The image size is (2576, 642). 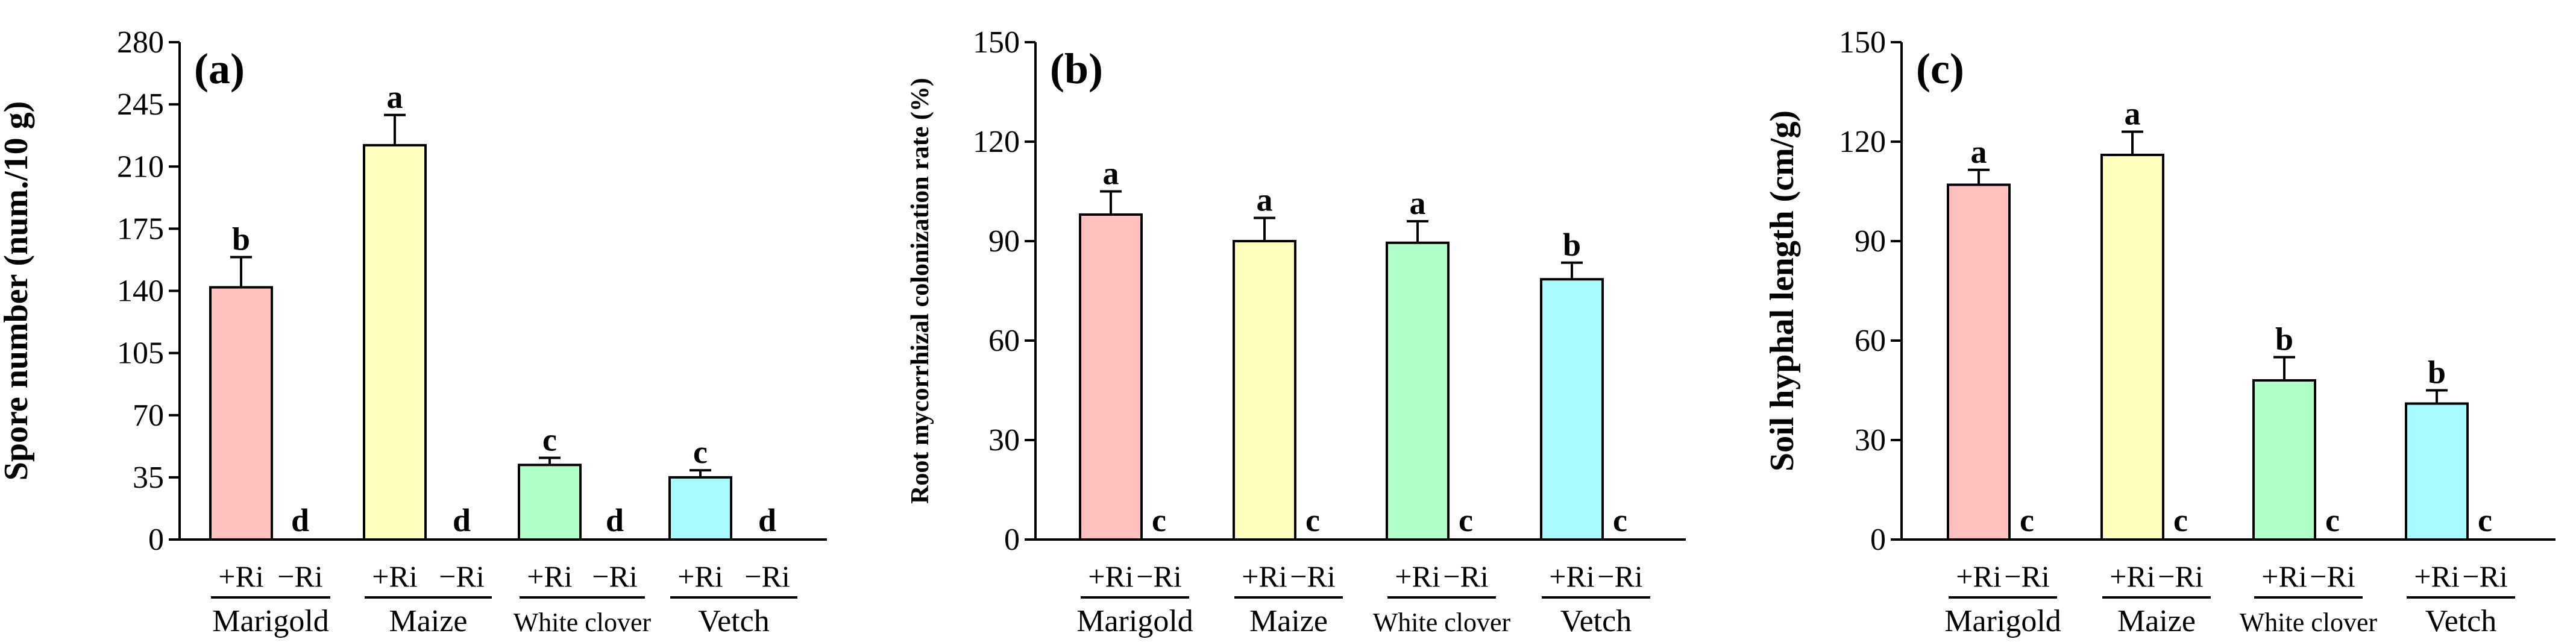 What do you see at coordinates (1940, 69) in the screenshot?
I see `panel-tag: (c)` at bounding box center [1940, 69].